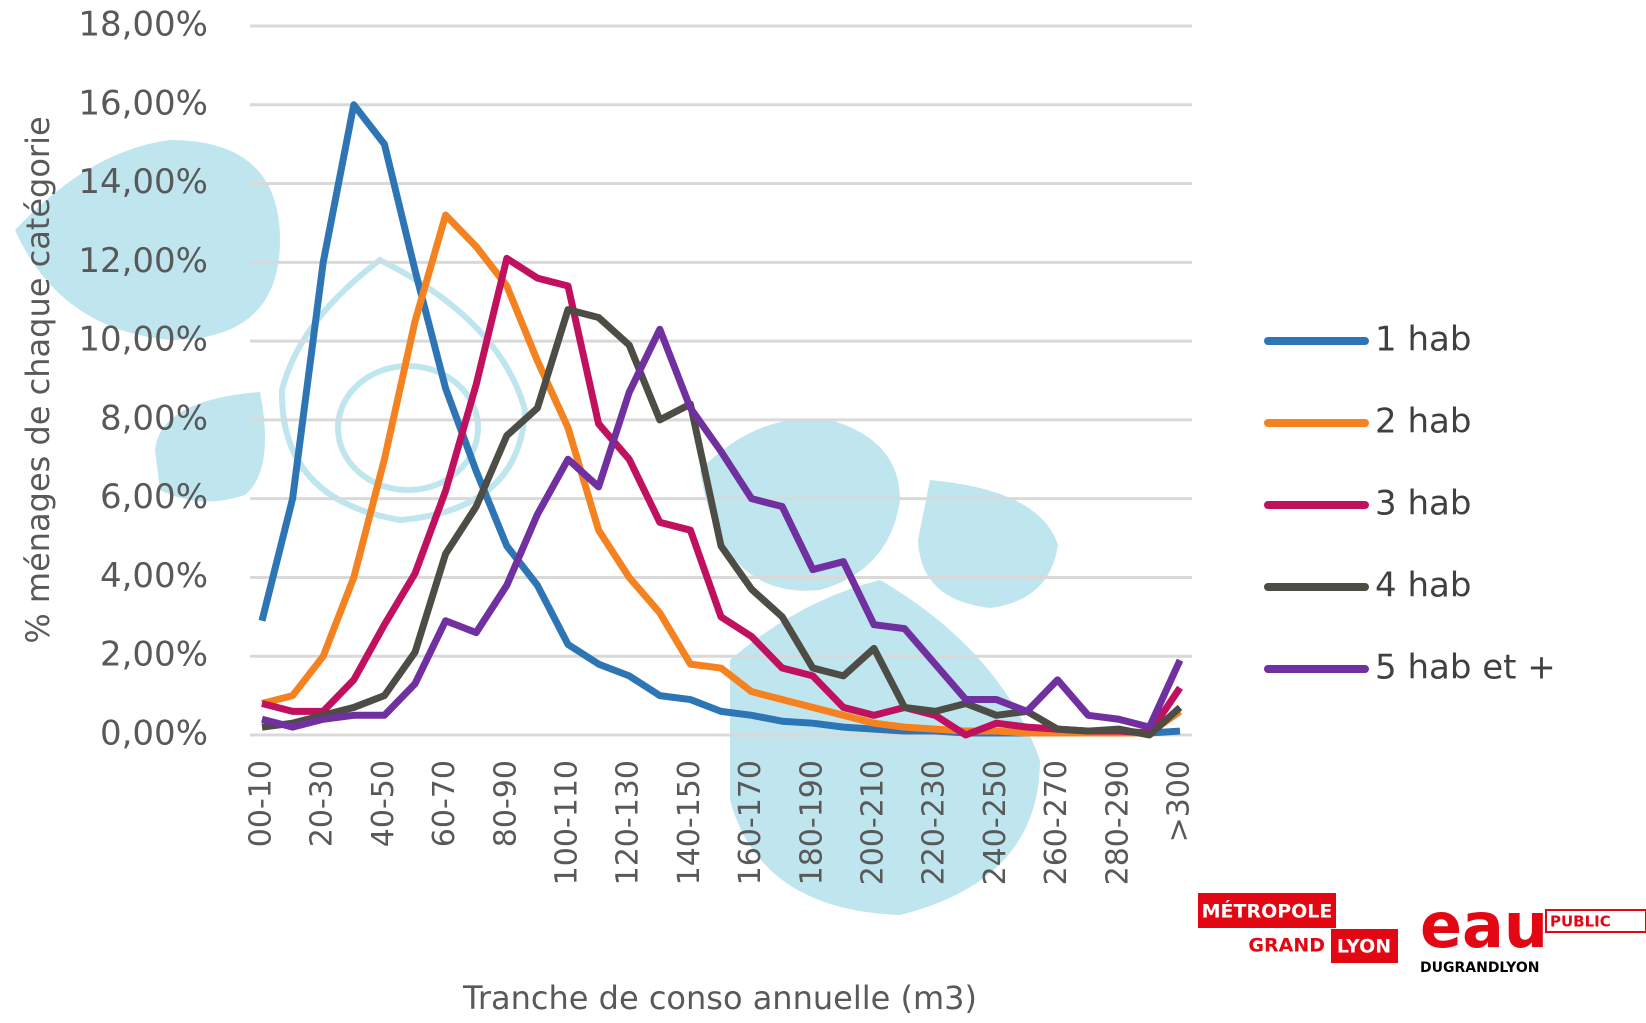  Describe the element at coordinates (1465, 668) in the screenshot. I see `legend-label: 5 hab et +` at that location.